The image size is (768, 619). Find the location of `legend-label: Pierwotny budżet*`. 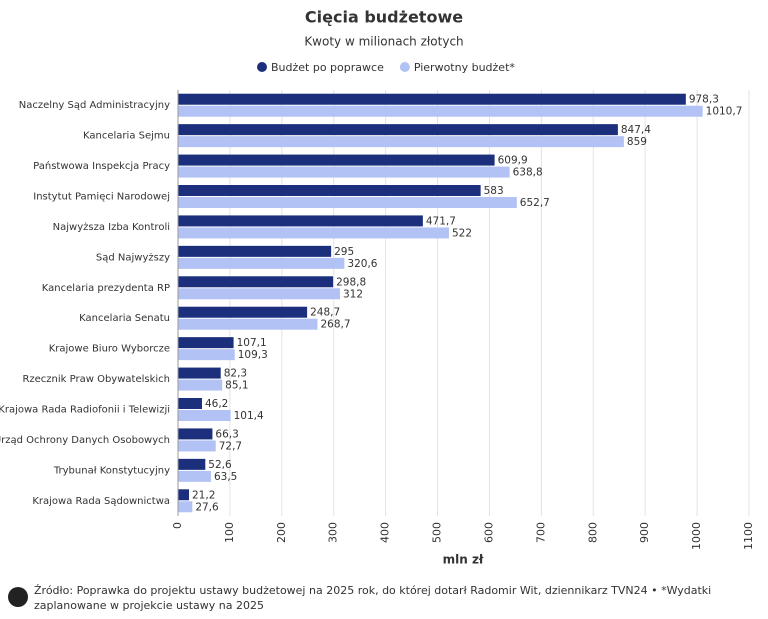

legend-label: Pierwotny budżet* is located at coordinates (465, 67).